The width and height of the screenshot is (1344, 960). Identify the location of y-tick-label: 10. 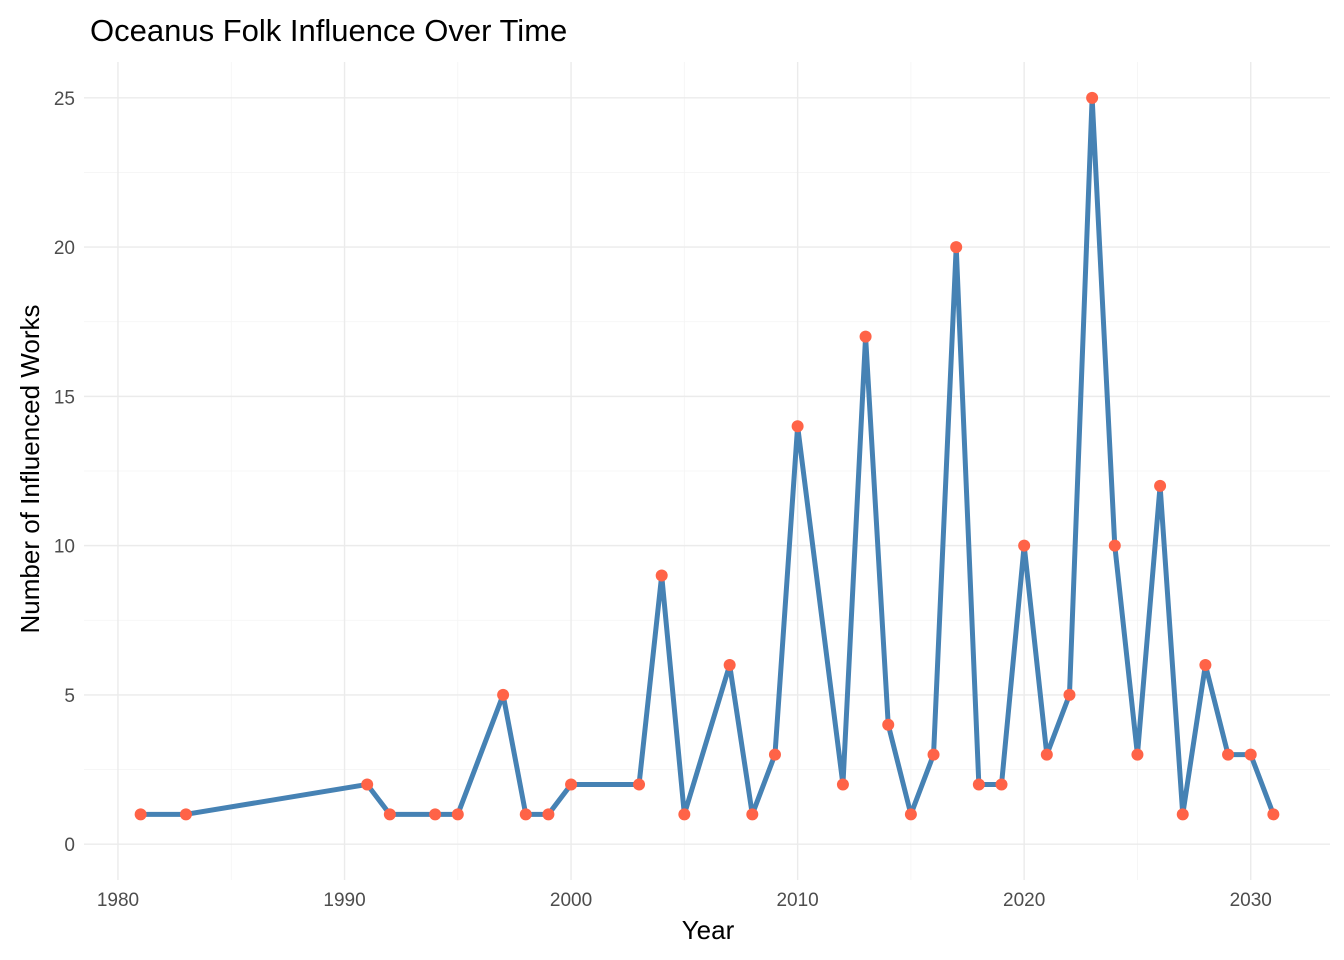
(64, 547).